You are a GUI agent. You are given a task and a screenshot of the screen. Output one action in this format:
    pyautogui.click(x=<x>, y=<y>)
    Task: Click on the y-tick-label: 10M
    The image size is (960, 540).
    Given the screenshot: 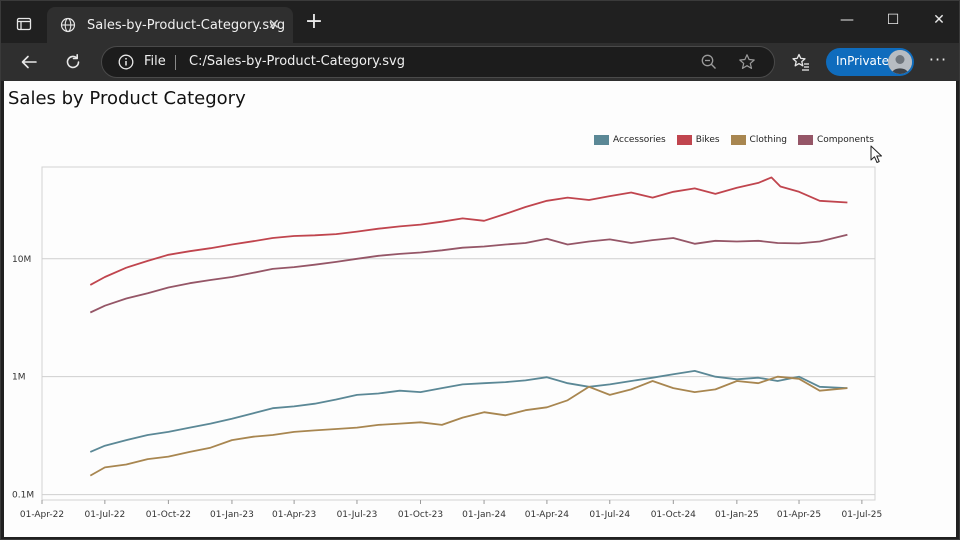 What is the action you would take?
    pyautogui.click(x=21, y=260)
    